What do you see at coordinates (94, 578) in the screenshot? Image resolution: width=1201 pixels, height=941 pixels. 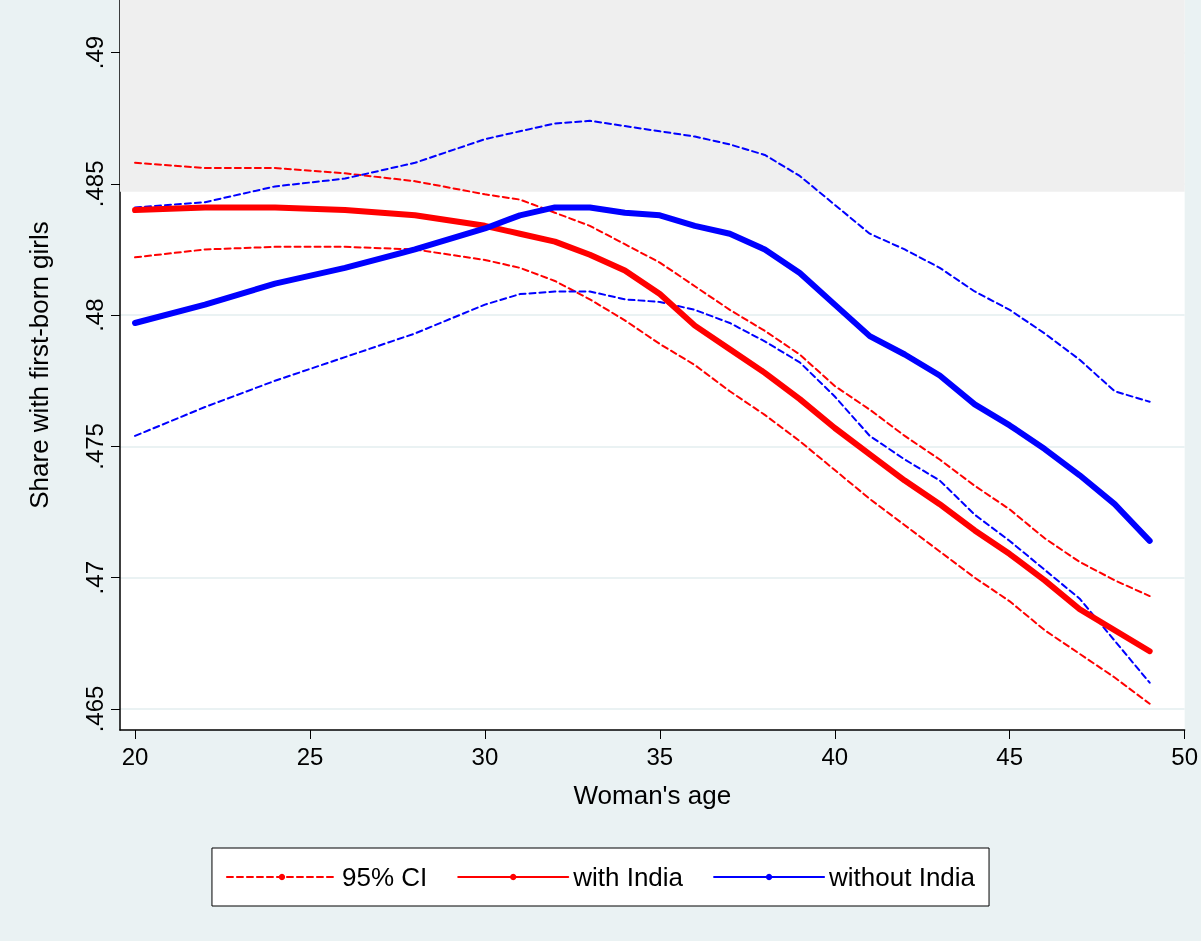 I see `y-tick-label: .47` at bounding box center [94, 578].